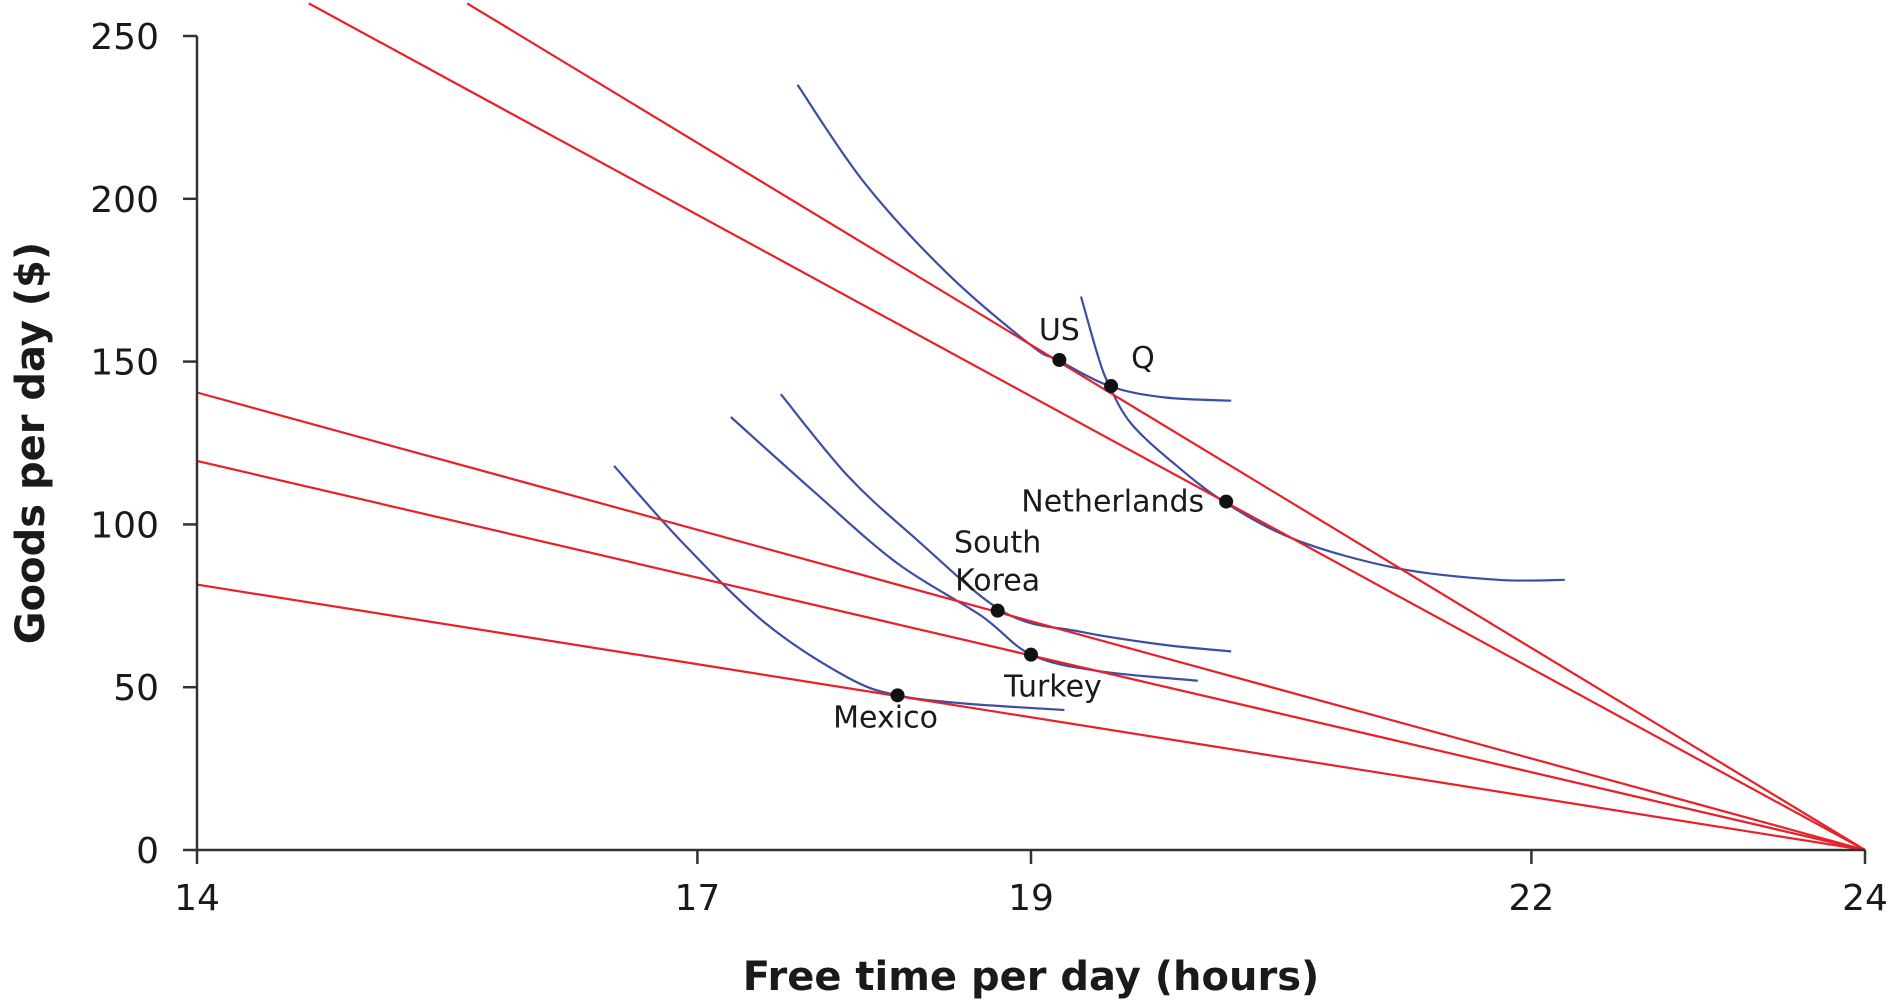 This screenshot has height=1004, width=1888. I want to click on x-tick-label: 19, so click(1031, 898).